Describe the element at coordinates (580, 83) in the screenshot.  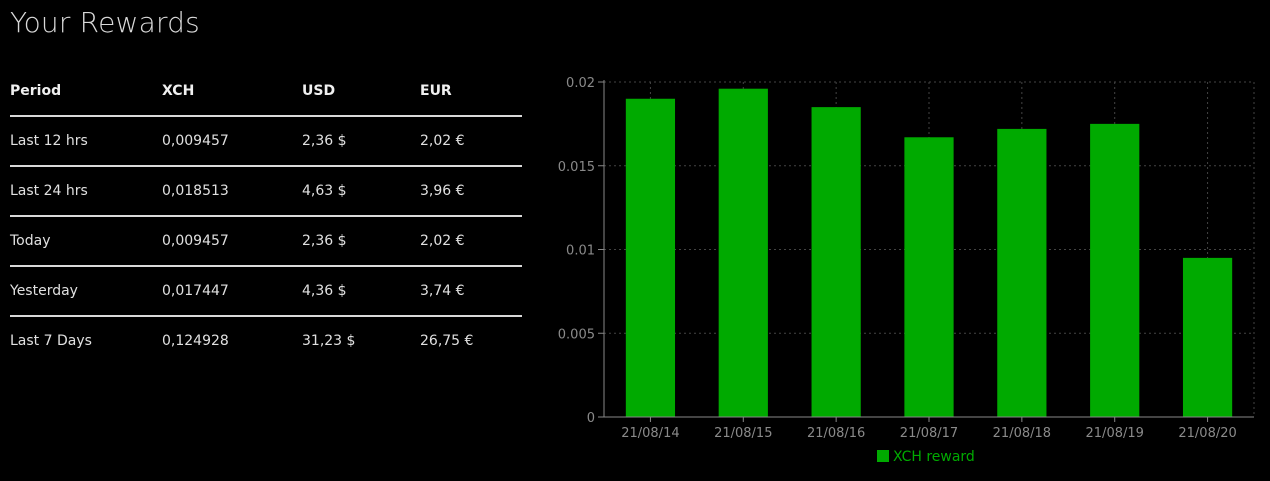
I see `y-tick-label: 0.02` at that location.